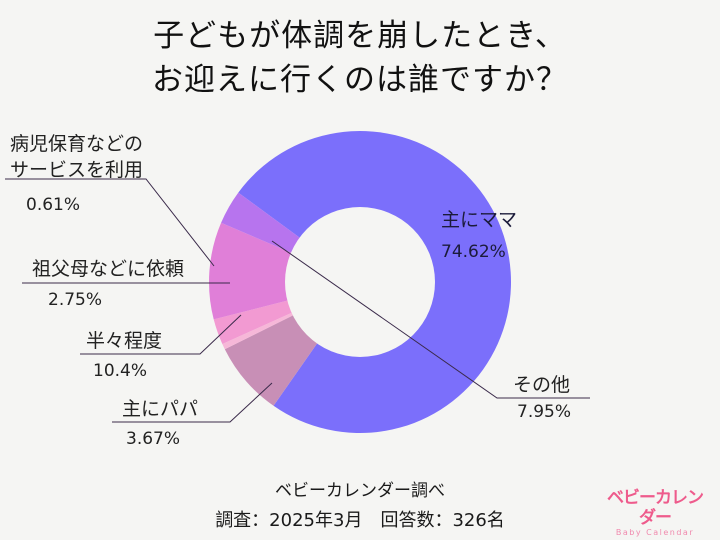 This screenshot has height=540, width=720. Describe the element at coordinates (542, 385) in the screenshot. I see `label-other-name: その他` at that location.